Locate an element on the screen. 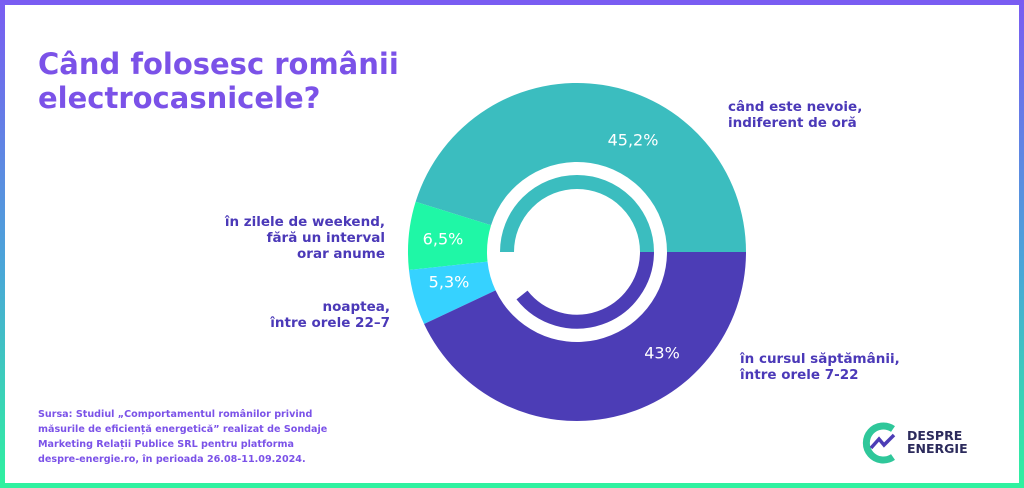  hole-decor is located at coordinates (577, 252).